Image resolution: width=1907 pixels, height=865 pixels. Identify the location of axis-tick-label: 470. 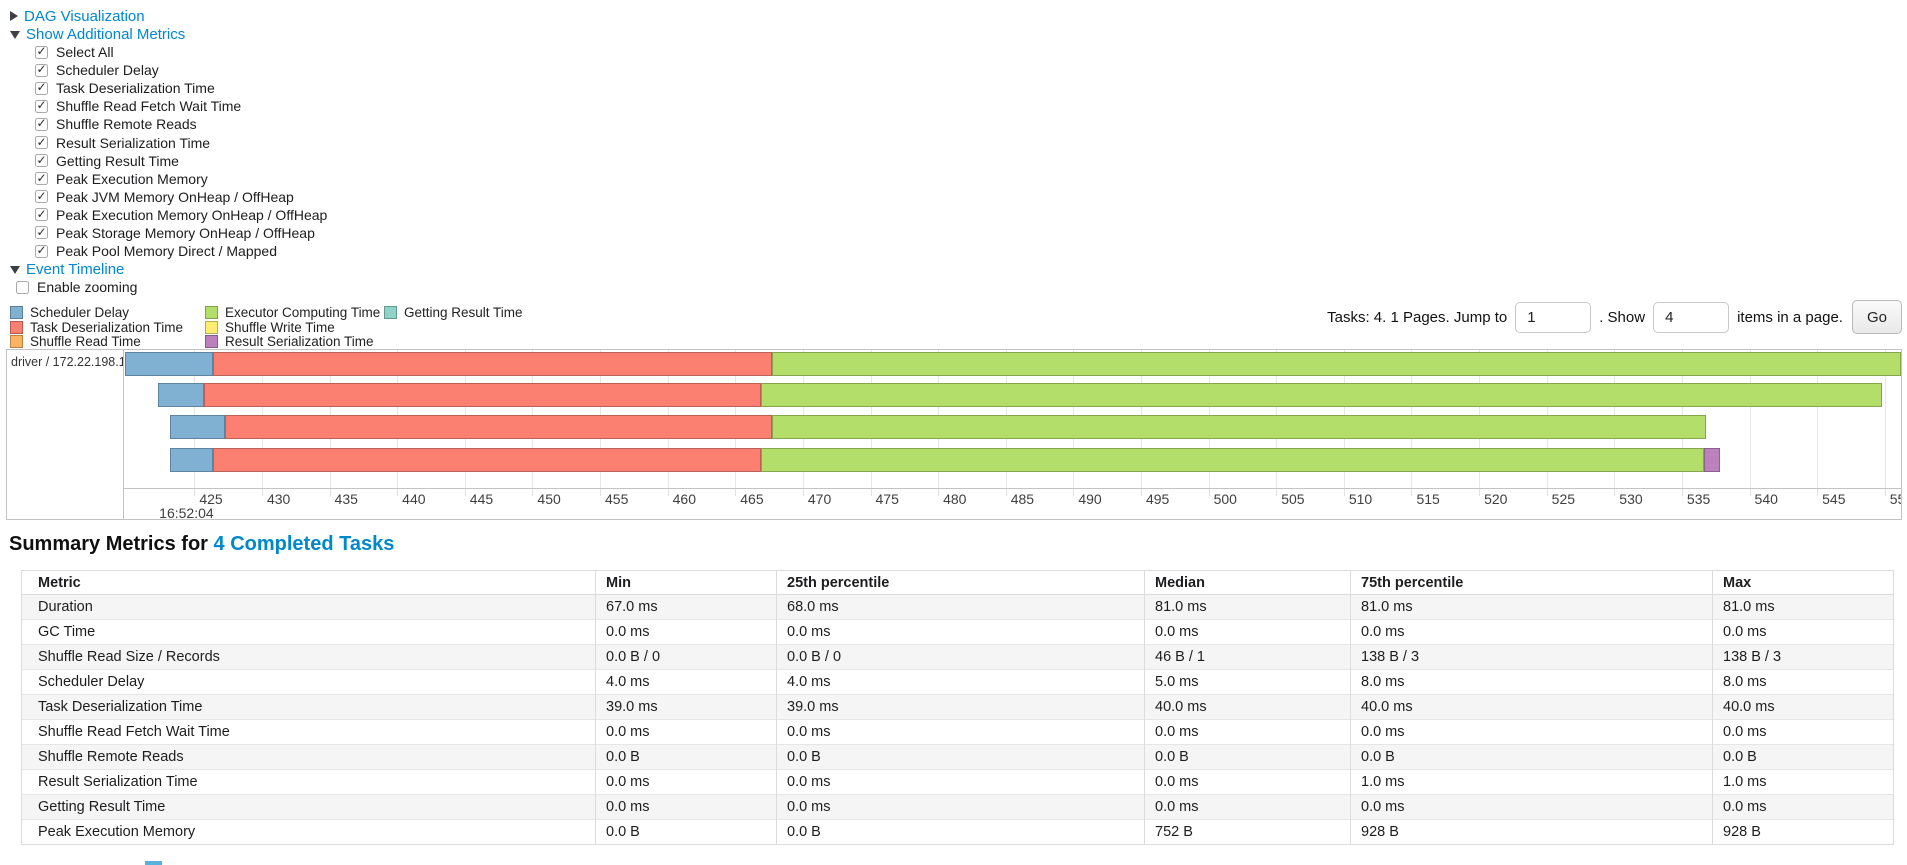
(819, 499).